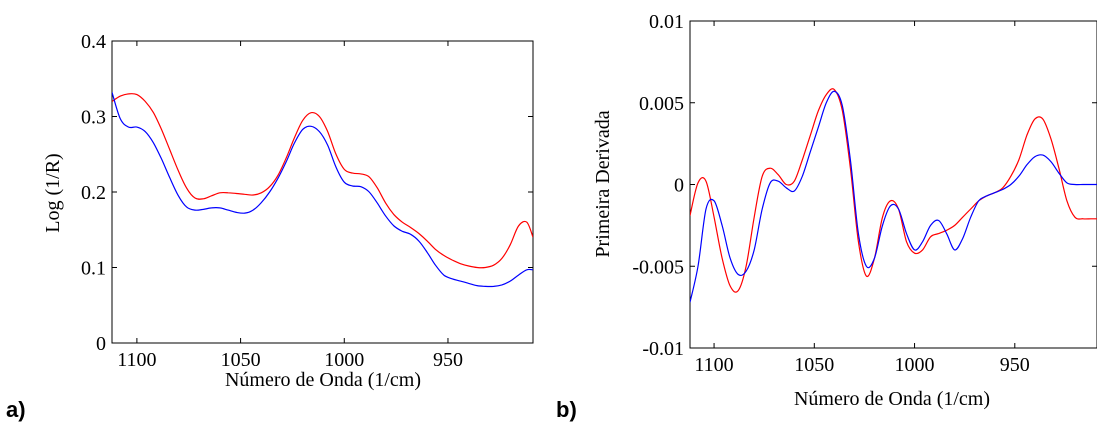  Describe the element at coordinates (93, 42) in the screenshot. I see `chart-a-y-tick-label: 0.4` at that location.